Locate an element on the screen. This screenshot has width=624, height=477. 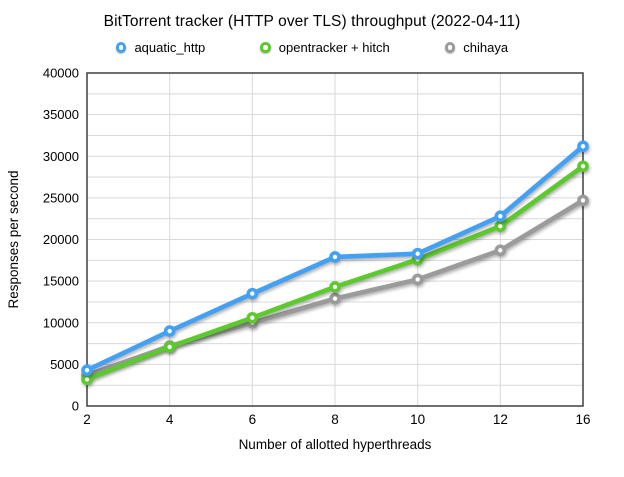
y-axis-tick-label: 0 is located at coordinates (75, 406).